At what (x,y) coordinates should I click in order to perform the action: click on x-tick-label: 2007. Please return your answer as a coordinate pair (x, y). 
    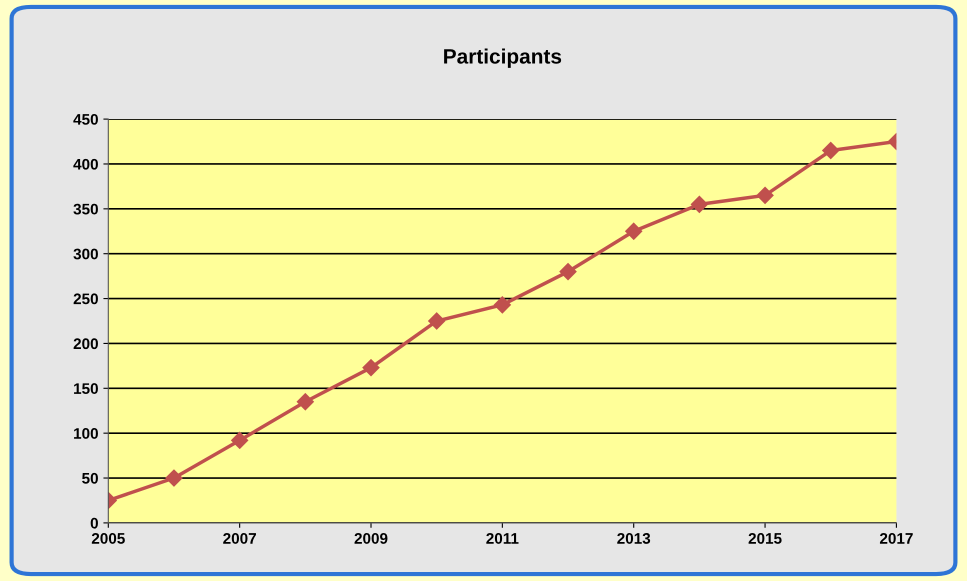
    Looking at the image, I should click on (239, 538).